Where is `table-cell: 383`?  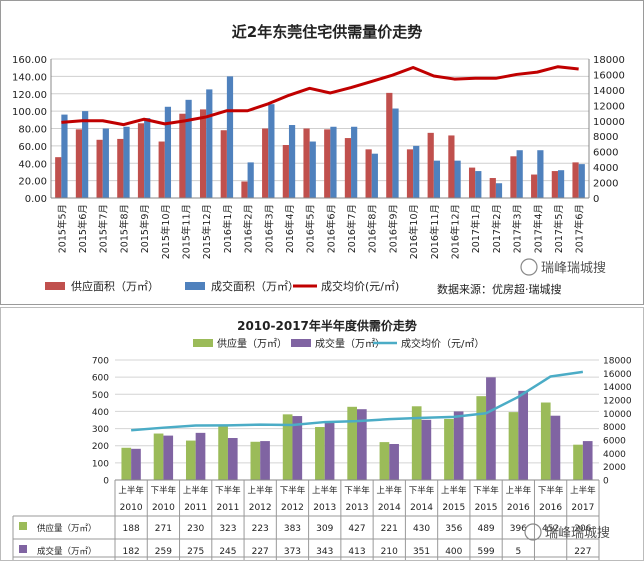
table-cell: 383 is located at coordinates (292, 529).